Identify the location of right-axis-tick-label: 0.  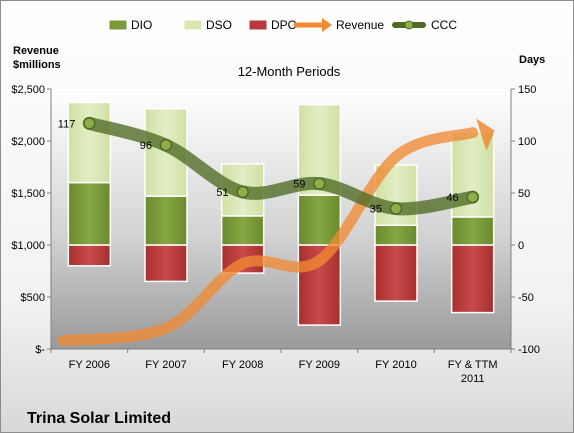
(521, 246).